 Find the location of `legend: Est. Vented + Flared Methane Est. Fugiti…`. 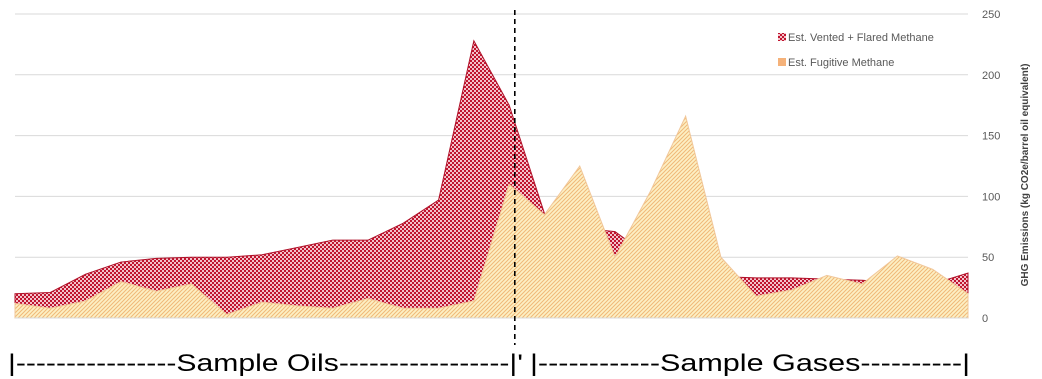

legend: Est. Vented + Flared Methane Est. Fugiti… is located at coordinates (856, 50).